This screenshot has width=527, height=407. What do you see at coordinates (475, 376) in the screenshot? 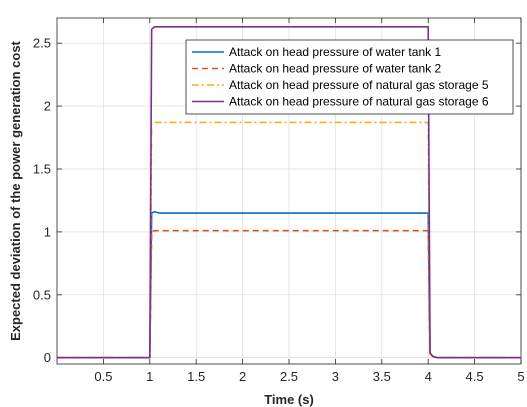
I see `x-tick-label: 4.5` at bounding box center [475, 376].